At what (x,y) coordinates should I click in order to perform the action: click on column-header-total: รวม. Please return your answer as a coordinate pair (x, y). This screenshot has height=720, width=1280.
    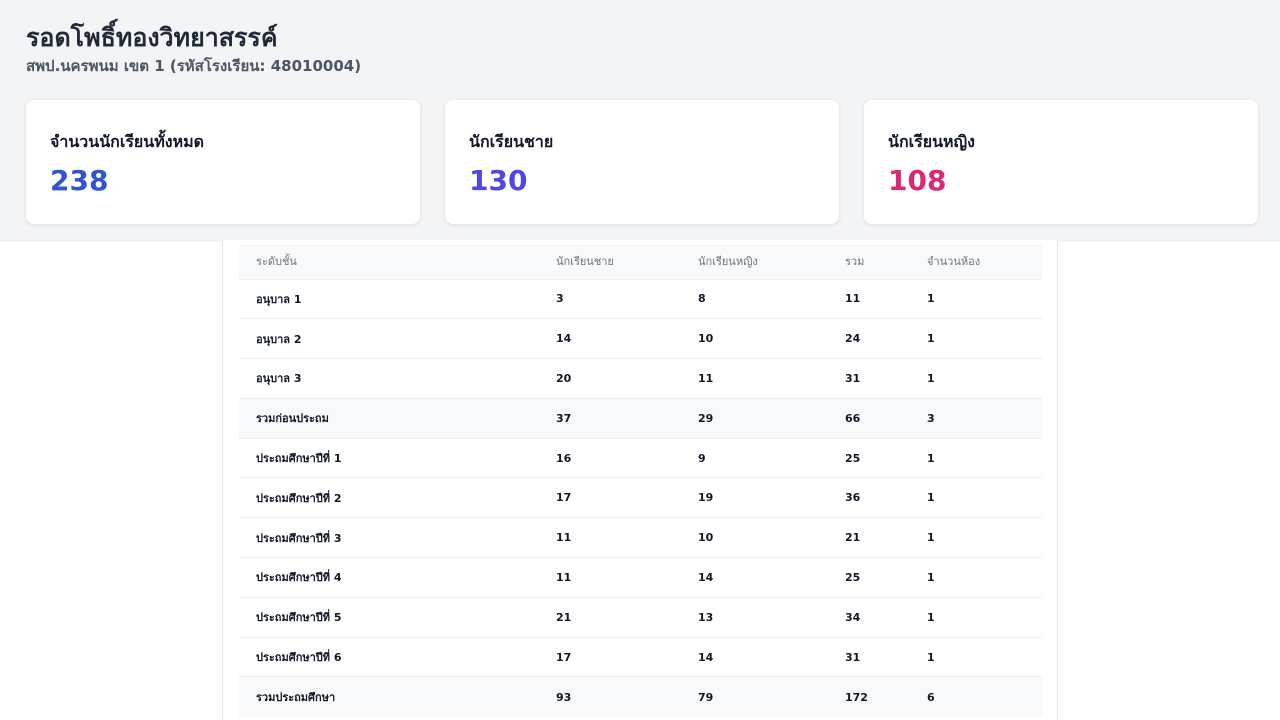
    Looking at the image, I should click on (869, 261).